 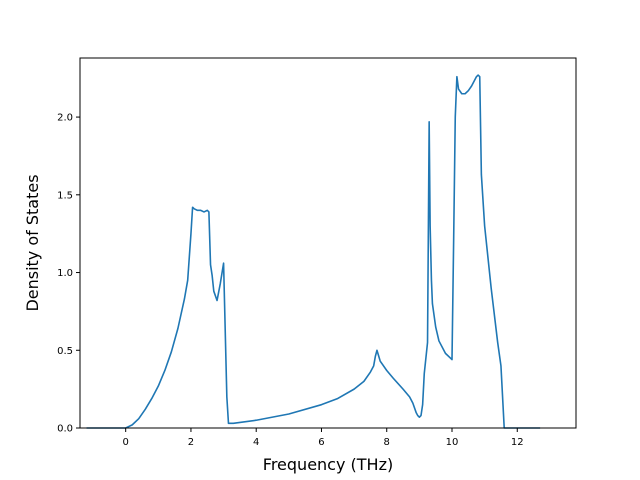 What do you see at coordinates (32, 242) in the screenshot?
I see `y-axis-title: Density of States` at bounding box center [32, 242].